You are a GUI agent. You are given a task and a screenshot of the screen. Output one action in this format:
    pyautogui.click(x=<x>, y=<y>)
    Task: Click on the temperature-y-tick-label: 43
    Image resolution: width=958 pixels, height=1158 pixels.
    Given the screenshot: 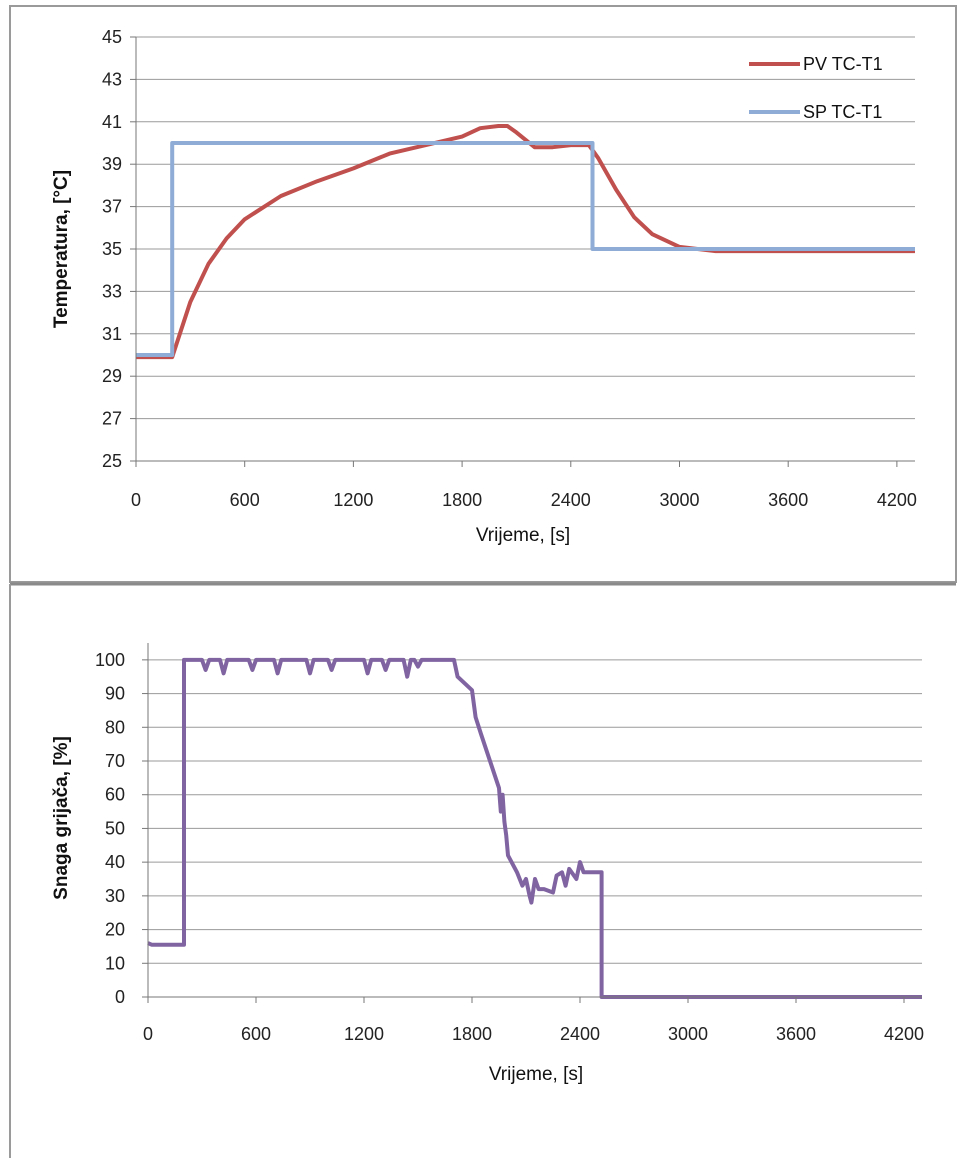 What is the action you would take?
    pyautogui.click(x=112, y=79)
    